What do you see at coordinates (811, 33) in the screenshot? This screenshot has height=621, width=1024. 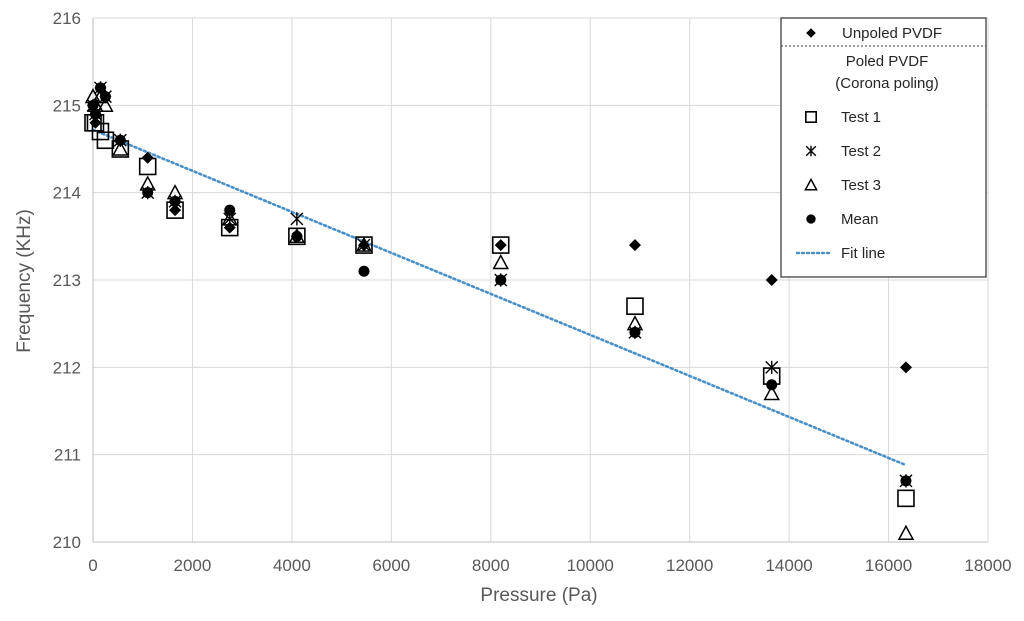 I see `legend-marker-unpoled` at bounding box center [811, 33].